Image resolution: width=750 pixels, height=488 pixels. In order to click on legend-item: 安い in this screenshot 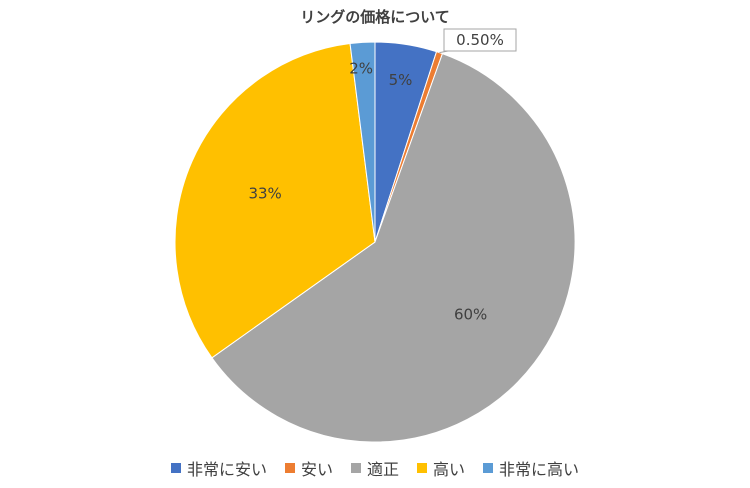, I will do `click(308, 468)`.